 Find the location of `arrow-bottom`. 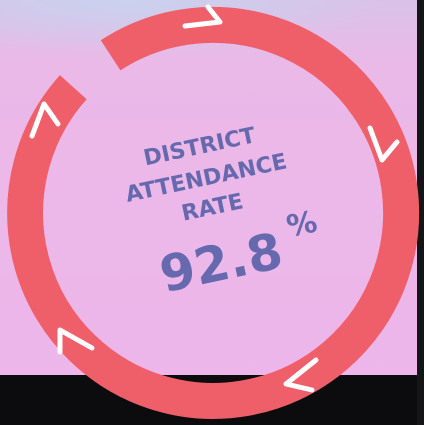

arrow-bottom is located at coordinates (301, 375).